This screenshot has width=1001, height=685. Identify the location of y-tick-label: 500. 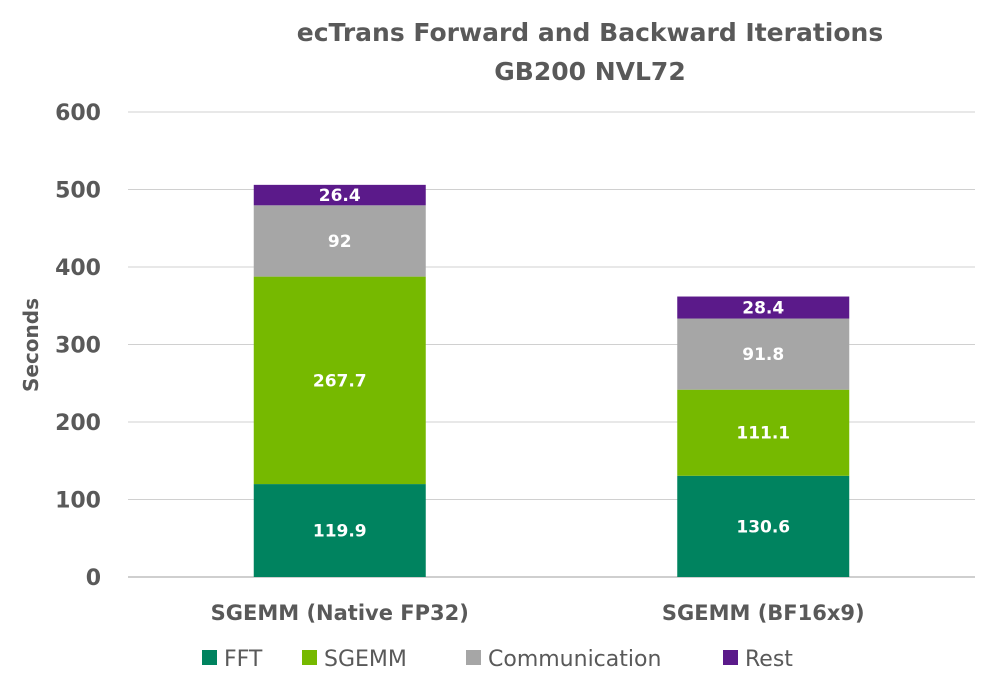
(78, 191).